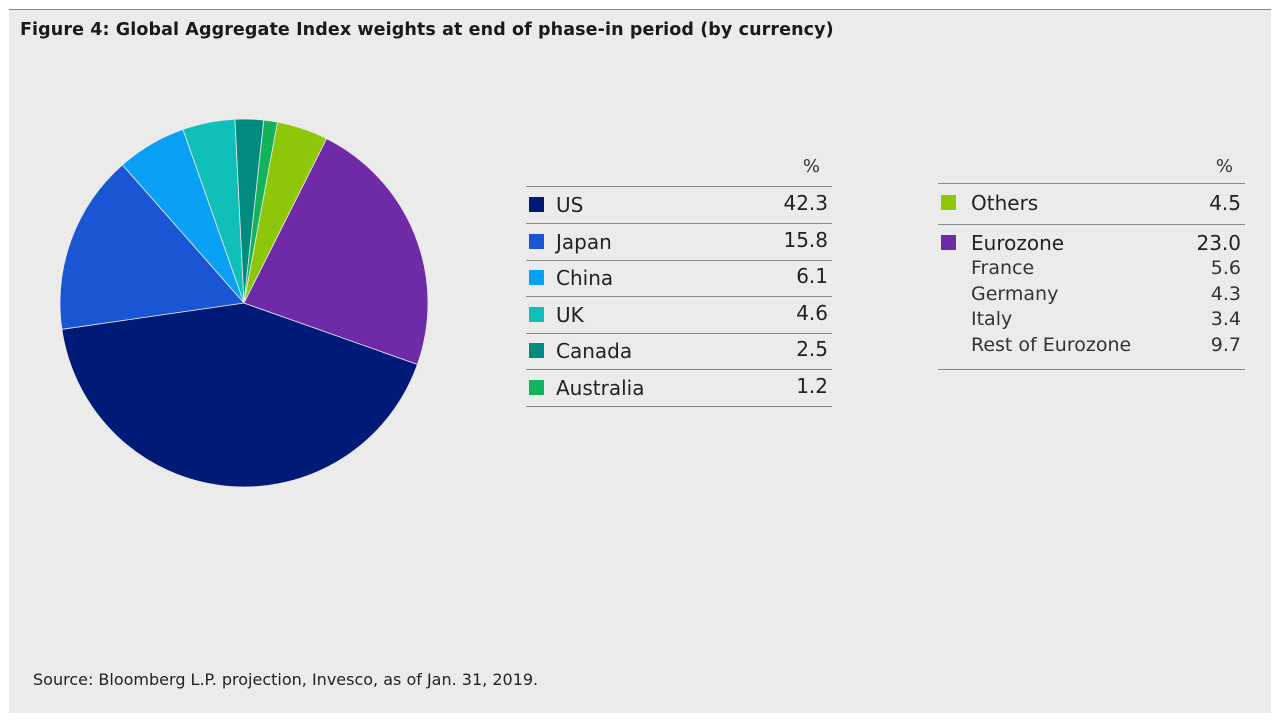 This screenshot has width=1280, height=720. Describe the element at coordinates (1015, 293) in the screenshot. I see `breakdown-label: Germany` at that location.